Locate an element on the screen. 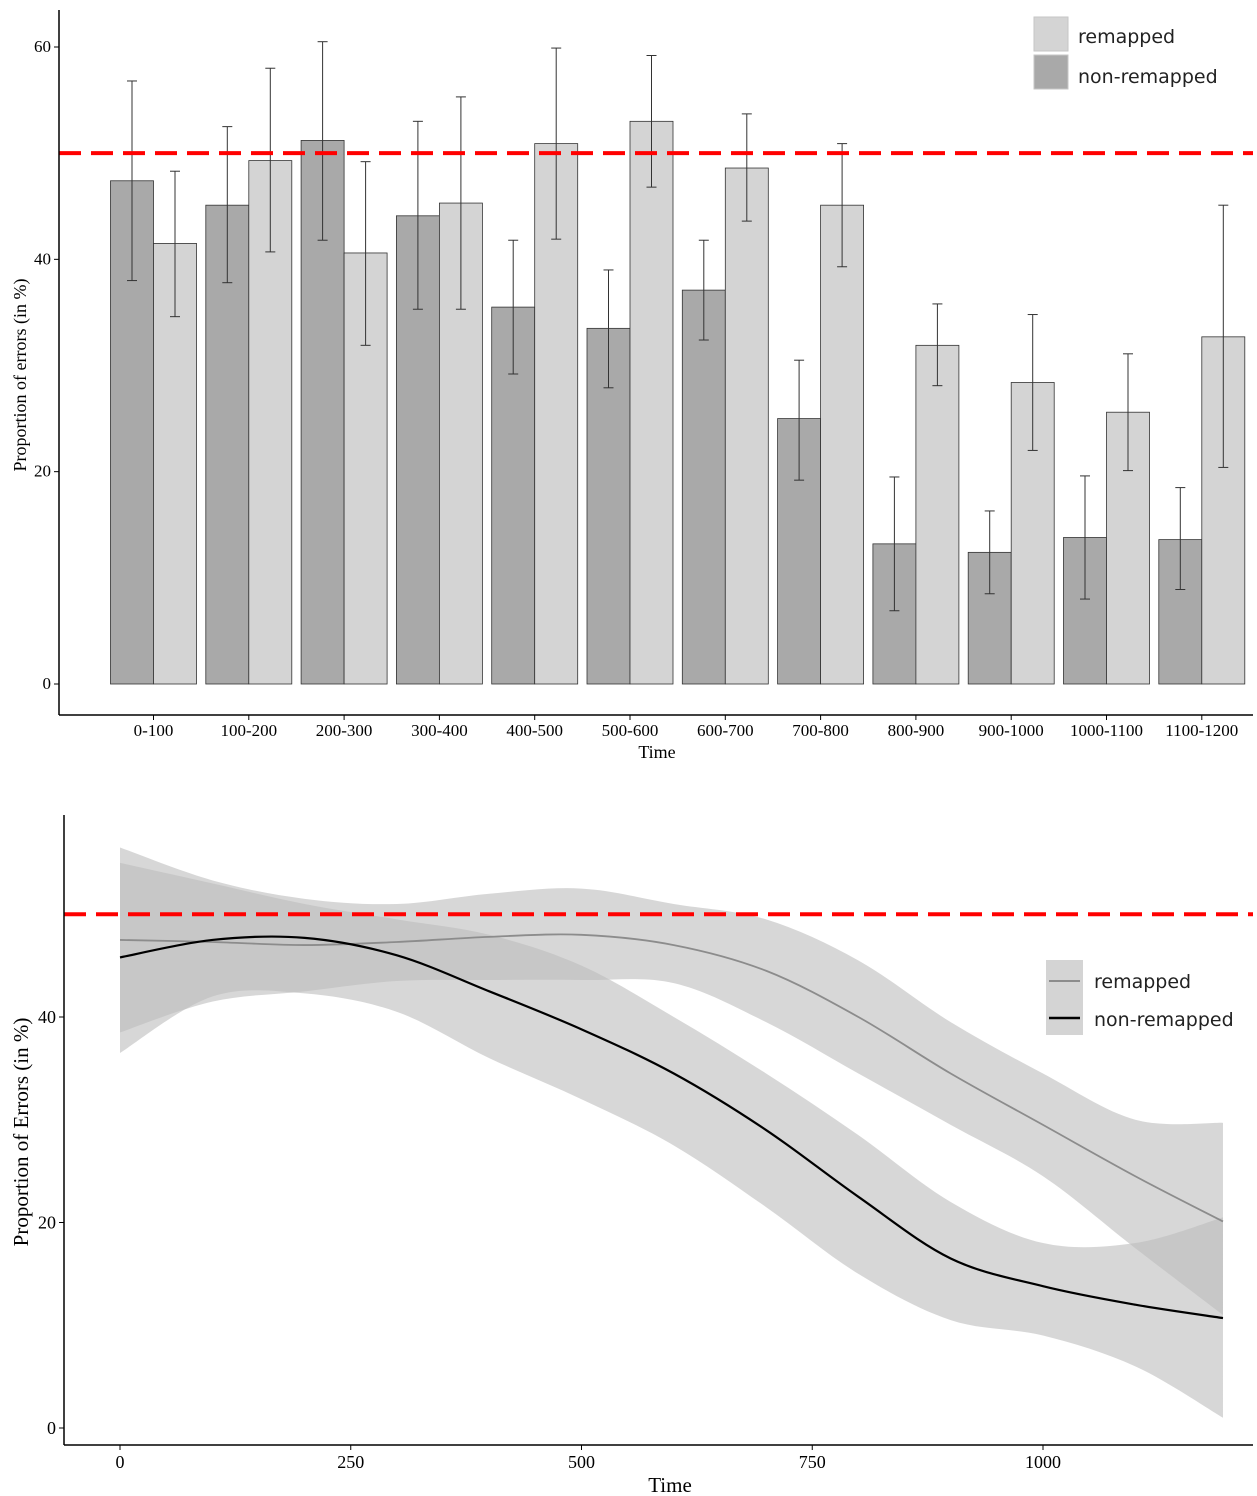  x-axis-ticks: 0 250 500 750 1000 is located at coordinates (588, 1458).